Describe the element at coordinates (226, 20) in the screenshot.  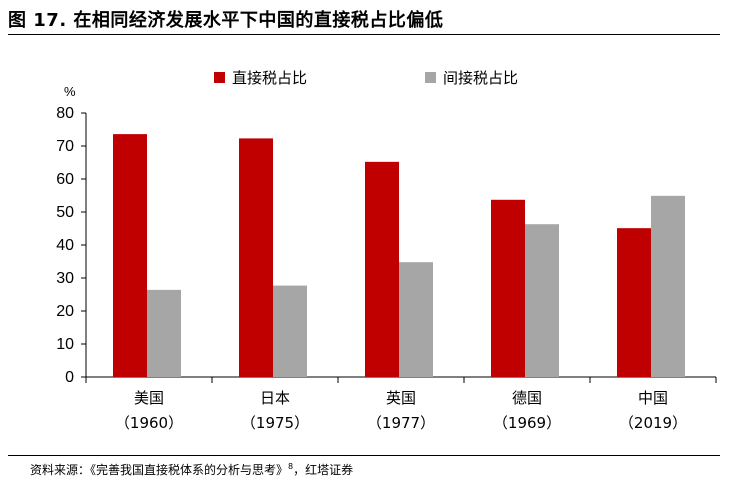
I see `figure-title: 图 17. 在相同经济发展水平下中国的直接税占比偏低` at that location.